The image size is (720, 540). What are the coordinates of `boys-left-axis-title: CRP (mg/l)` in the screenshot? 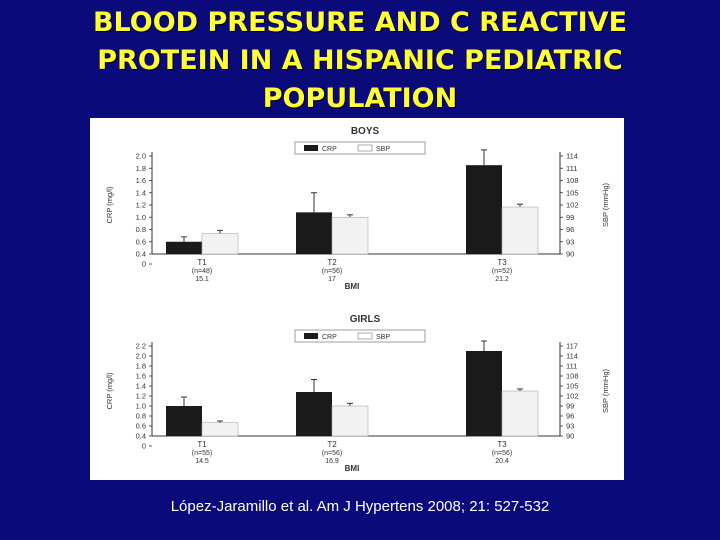 It's located at (109, 204).